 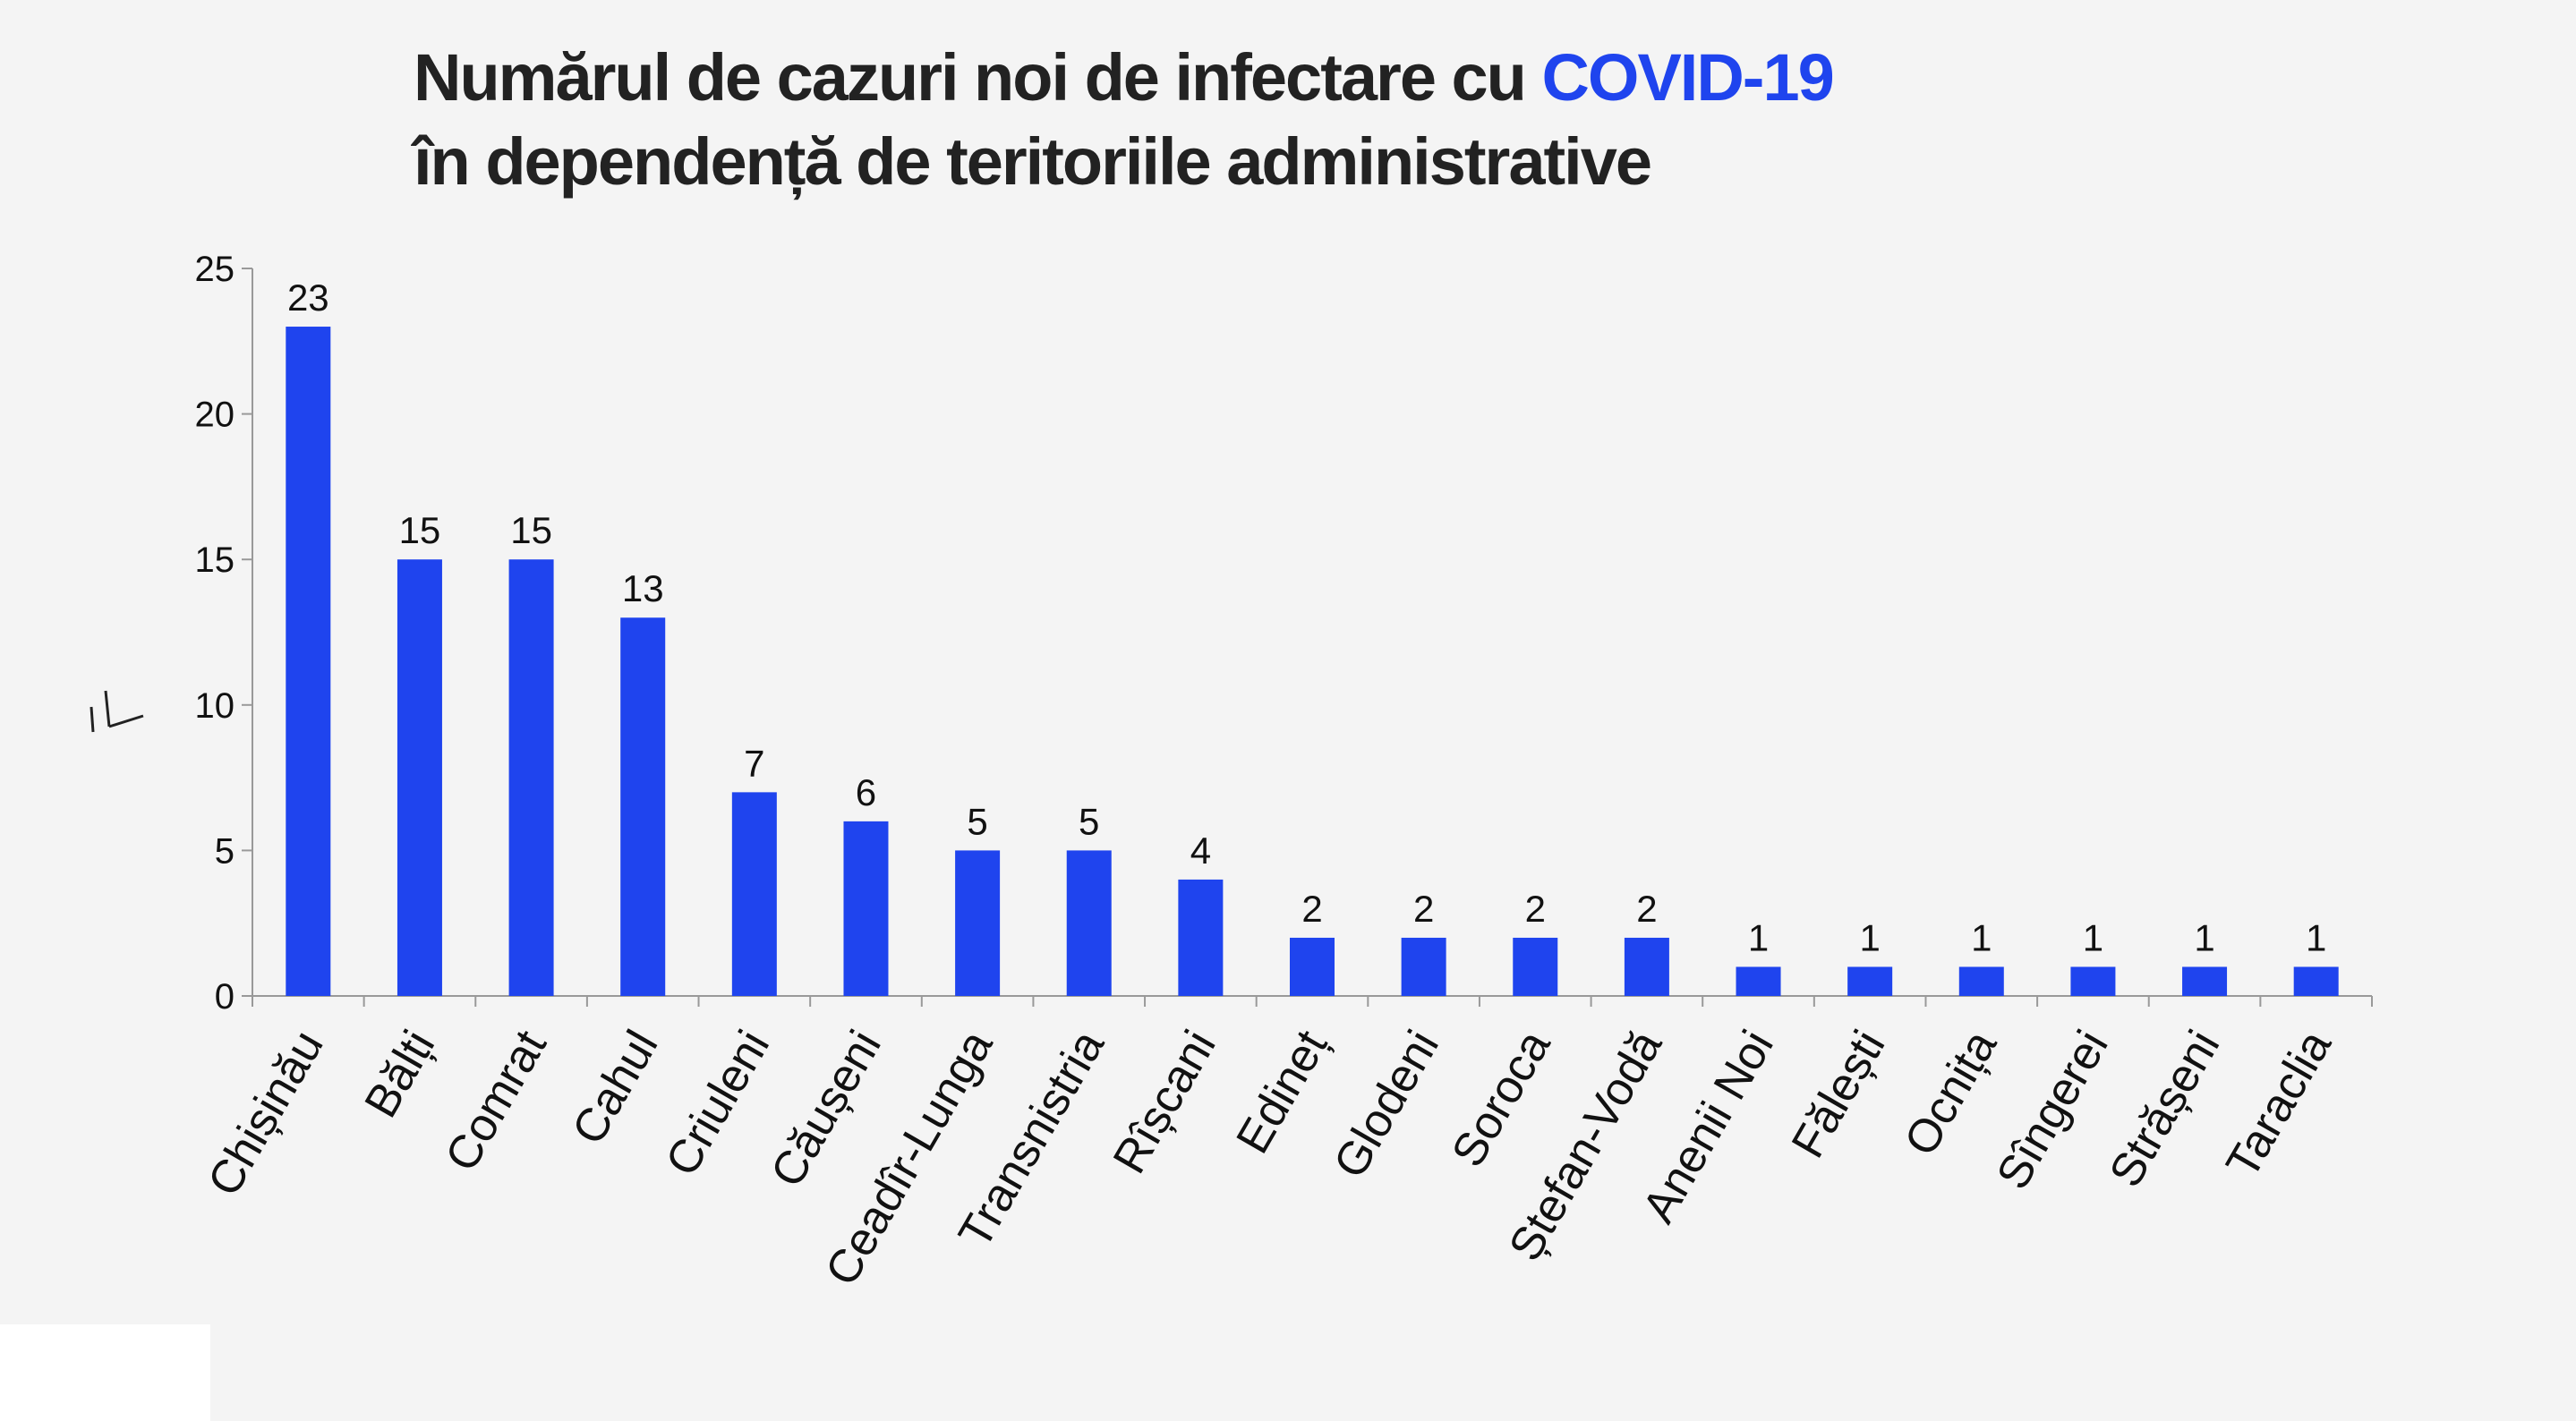 What do you see at coordinates (2278, 1104) in the screenshot?
I see `x-tick-label: Taraclia` at bounding box center [2278, 1104].